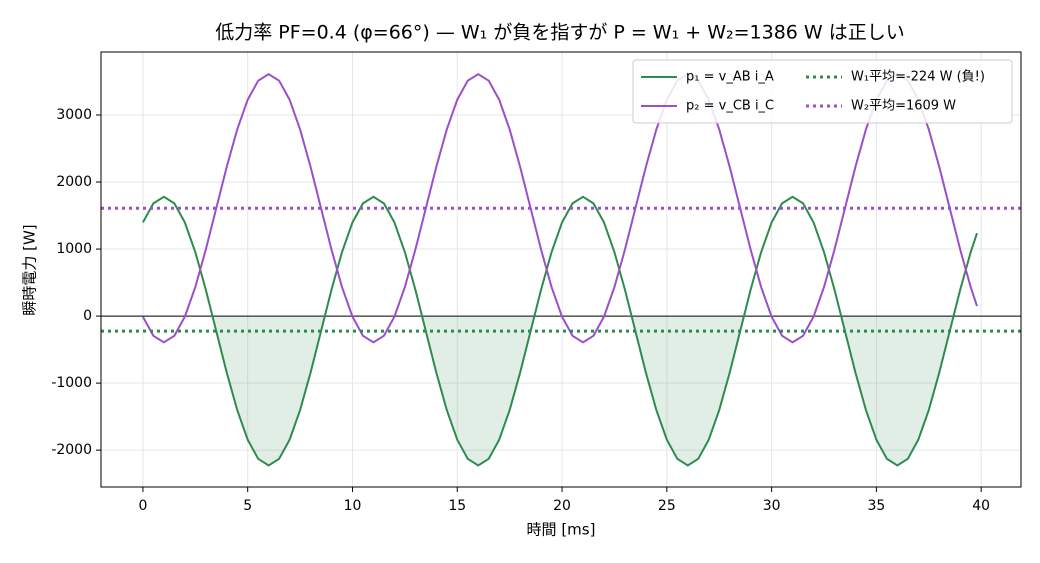 The width and height of the screenshot is (1040, 563). Describe the element at coordinates (30, 269) in the screenshot. I see `y-axis-label: 瞬時電力 [W]` at that location.